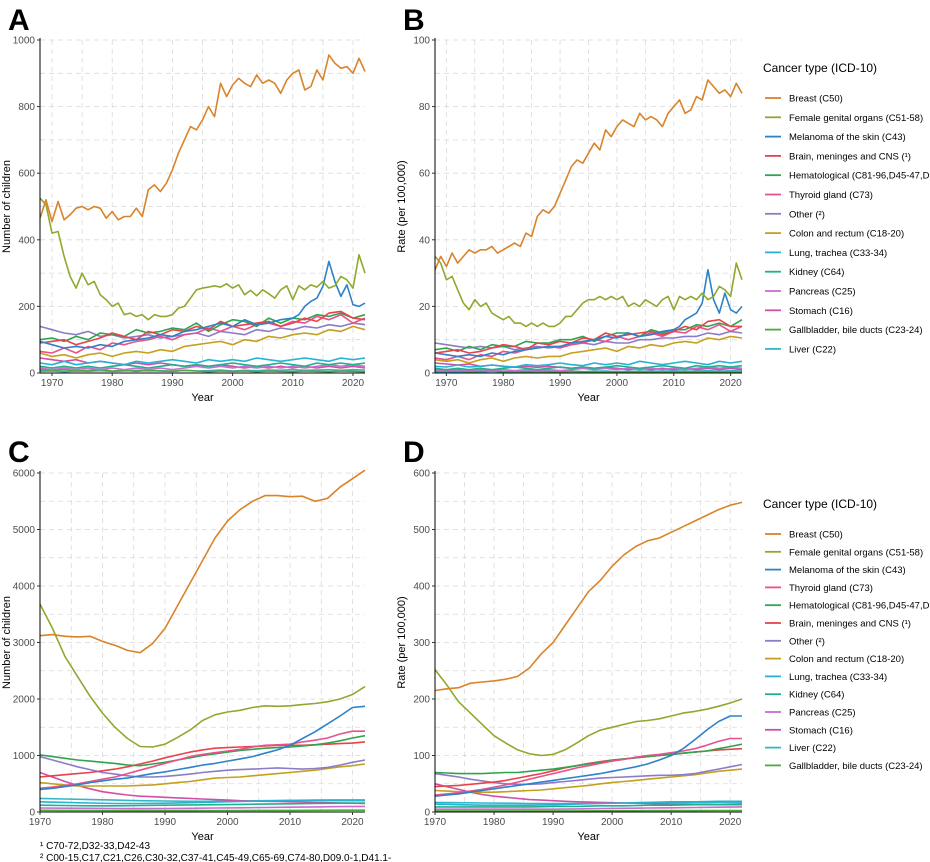 Image resolution: width=930 pixels, height=862 pixels. What do you see at coordinates (847, 137) in the screenshot?
I see `legend-label: Melanoma of the skin (C43)` at bounding box center [847, 137].